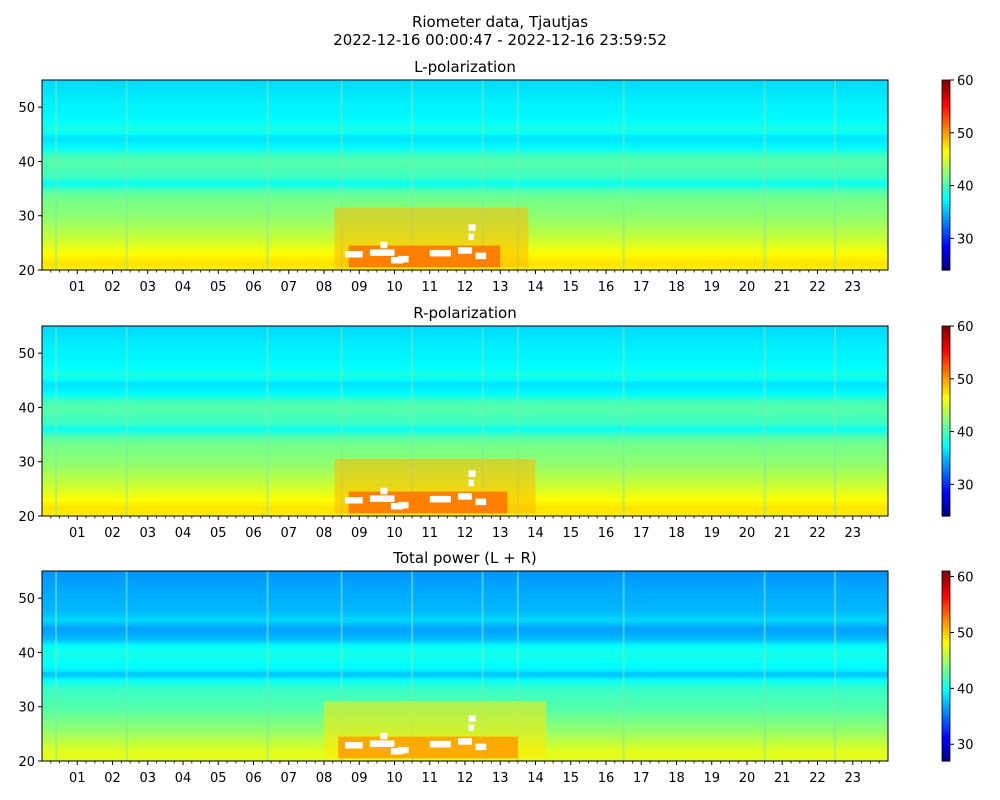 The image size is (1000, 800). I want to click on colorbar-tick-label: 30, so click(965, 239).